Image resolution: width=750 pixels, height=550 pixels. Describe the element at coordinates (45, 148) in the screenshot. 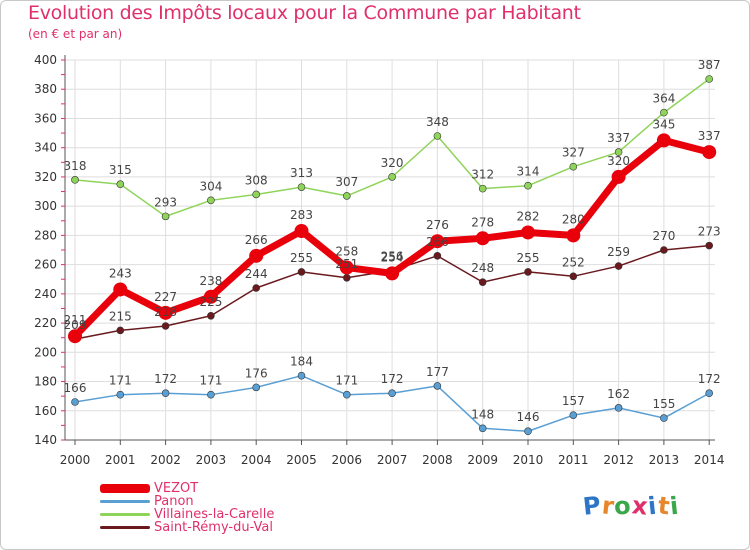

I see `y-tick-label: 340` at that location.